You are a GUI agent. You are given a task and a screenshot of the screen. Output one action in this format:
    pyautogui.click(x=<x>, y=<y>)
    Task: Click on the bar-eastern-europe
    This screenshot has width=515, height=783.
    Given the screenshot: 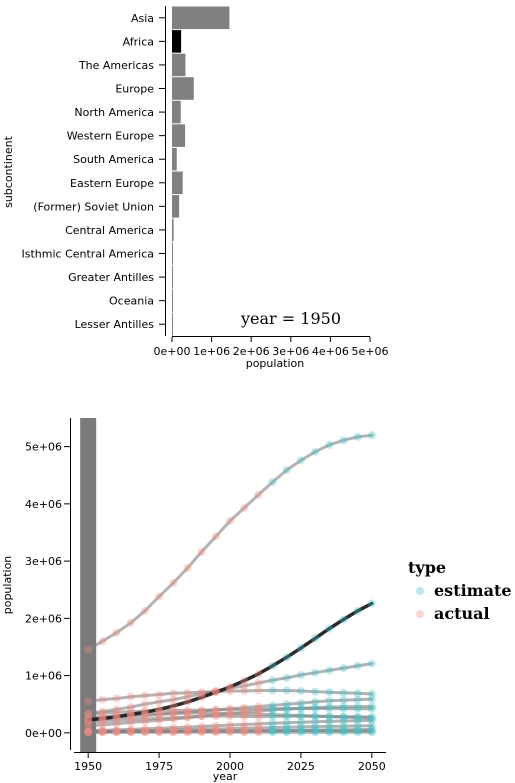 What is the action you would take?
    pyautogui.click(x=177, y=183)
    